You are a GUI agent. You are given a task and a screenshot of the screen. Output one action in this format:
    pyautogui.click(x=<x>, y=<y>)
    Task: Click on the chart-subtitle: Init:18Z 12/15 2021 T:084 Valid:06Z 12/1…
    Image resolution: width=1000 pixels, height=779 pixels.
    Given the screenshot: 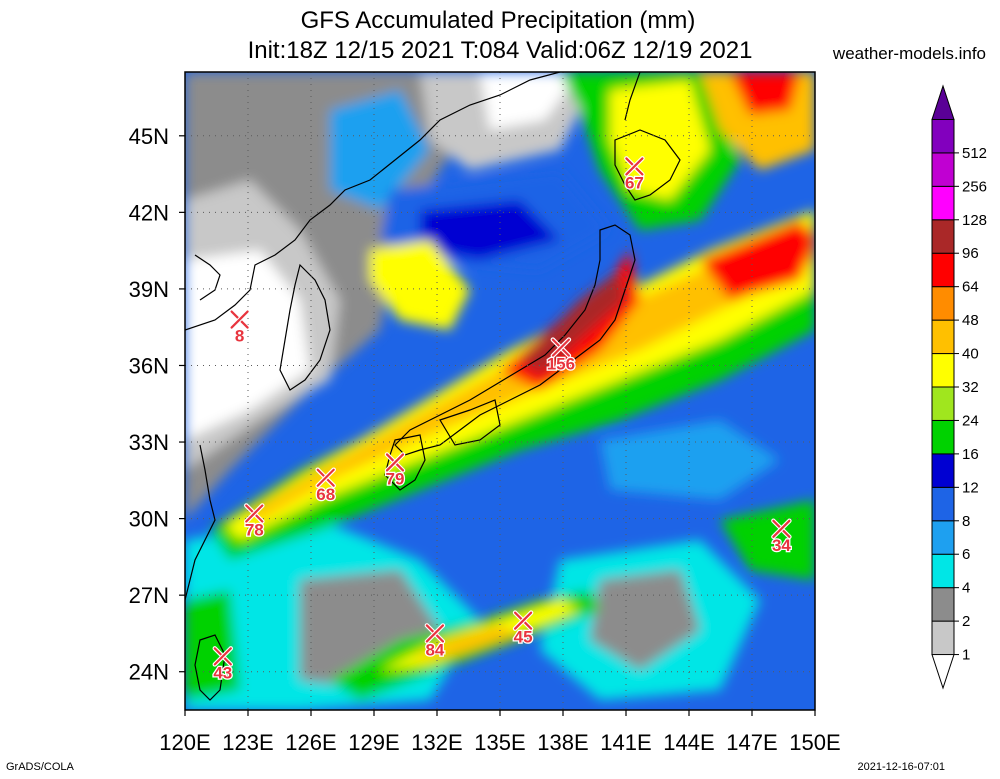 What is the action you would take?
    pyautogui.click(x=500, y=50)
    